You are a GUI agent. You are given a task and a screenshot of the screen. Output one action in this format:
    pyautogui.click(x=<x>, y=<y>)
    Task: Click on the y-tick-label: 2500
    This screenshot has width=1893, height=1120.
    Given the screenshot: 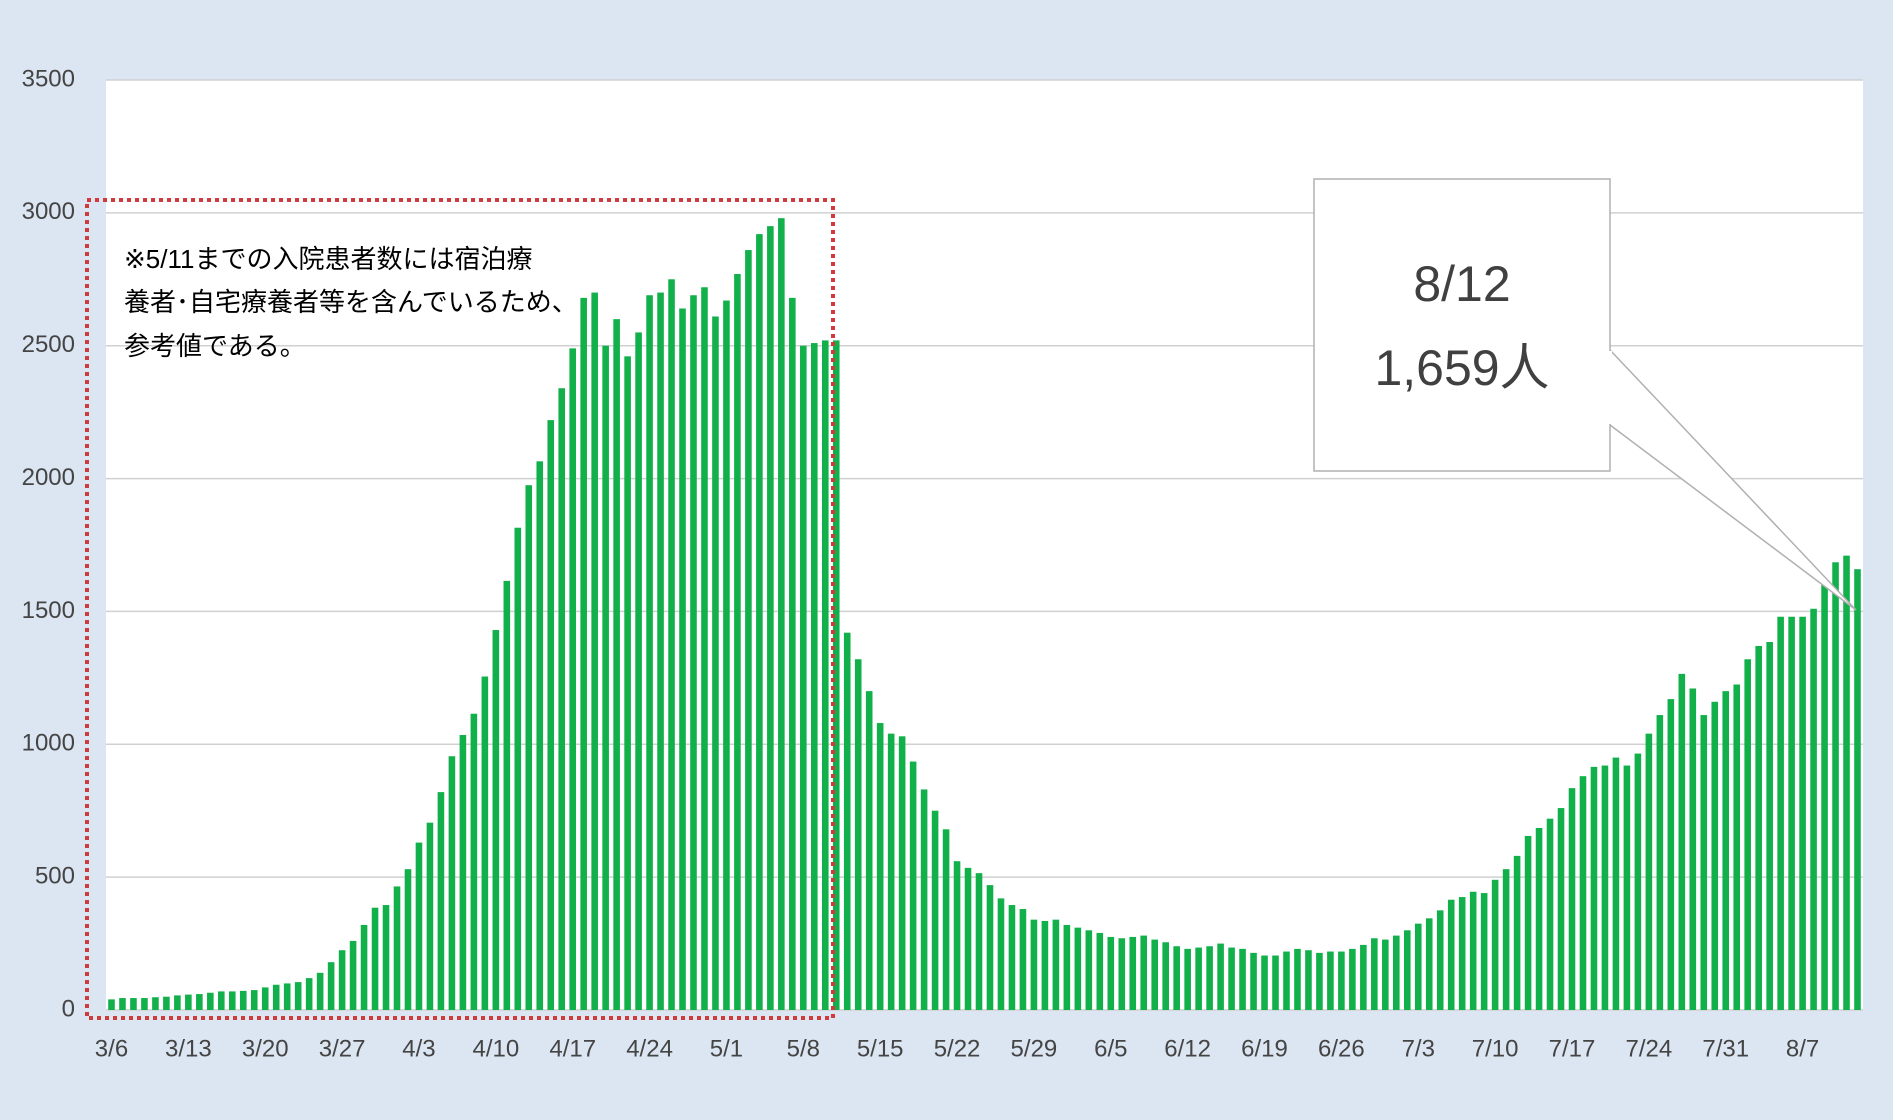 What is the action you would take?
    pyautogui.click(x=48, y=344)
    